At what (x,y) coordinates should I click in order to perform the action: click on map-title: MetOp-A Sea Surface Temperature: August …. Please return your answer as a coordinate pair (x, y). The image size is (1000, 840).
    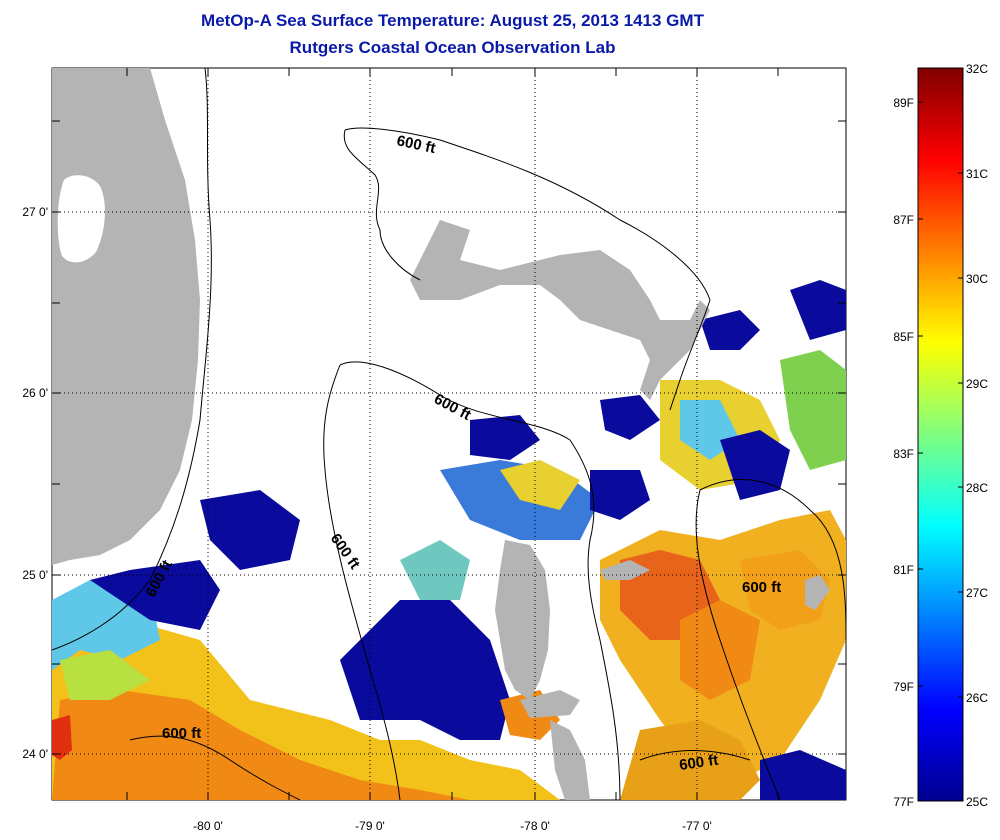
    Looking at the image, I should click on (452, 20).